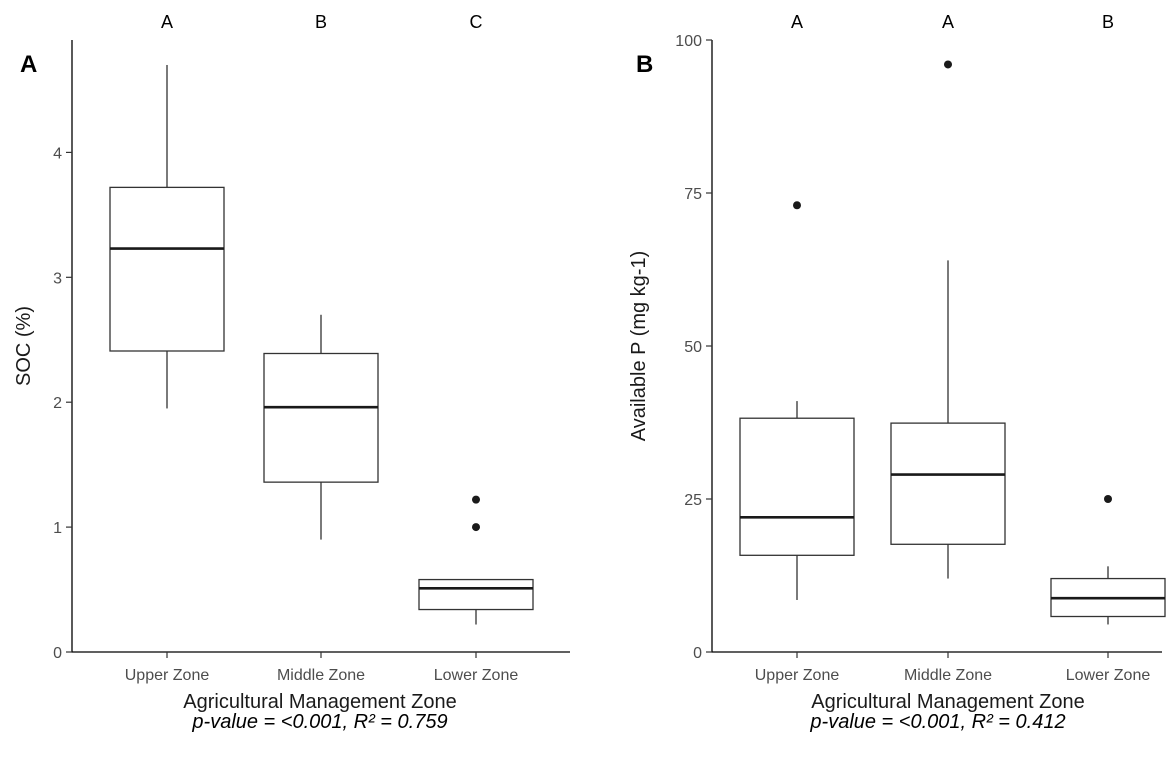  Describe the element at coordinates (57, 528) in the screenshot. I see `panel-a-ytick-label: 1` at that location.